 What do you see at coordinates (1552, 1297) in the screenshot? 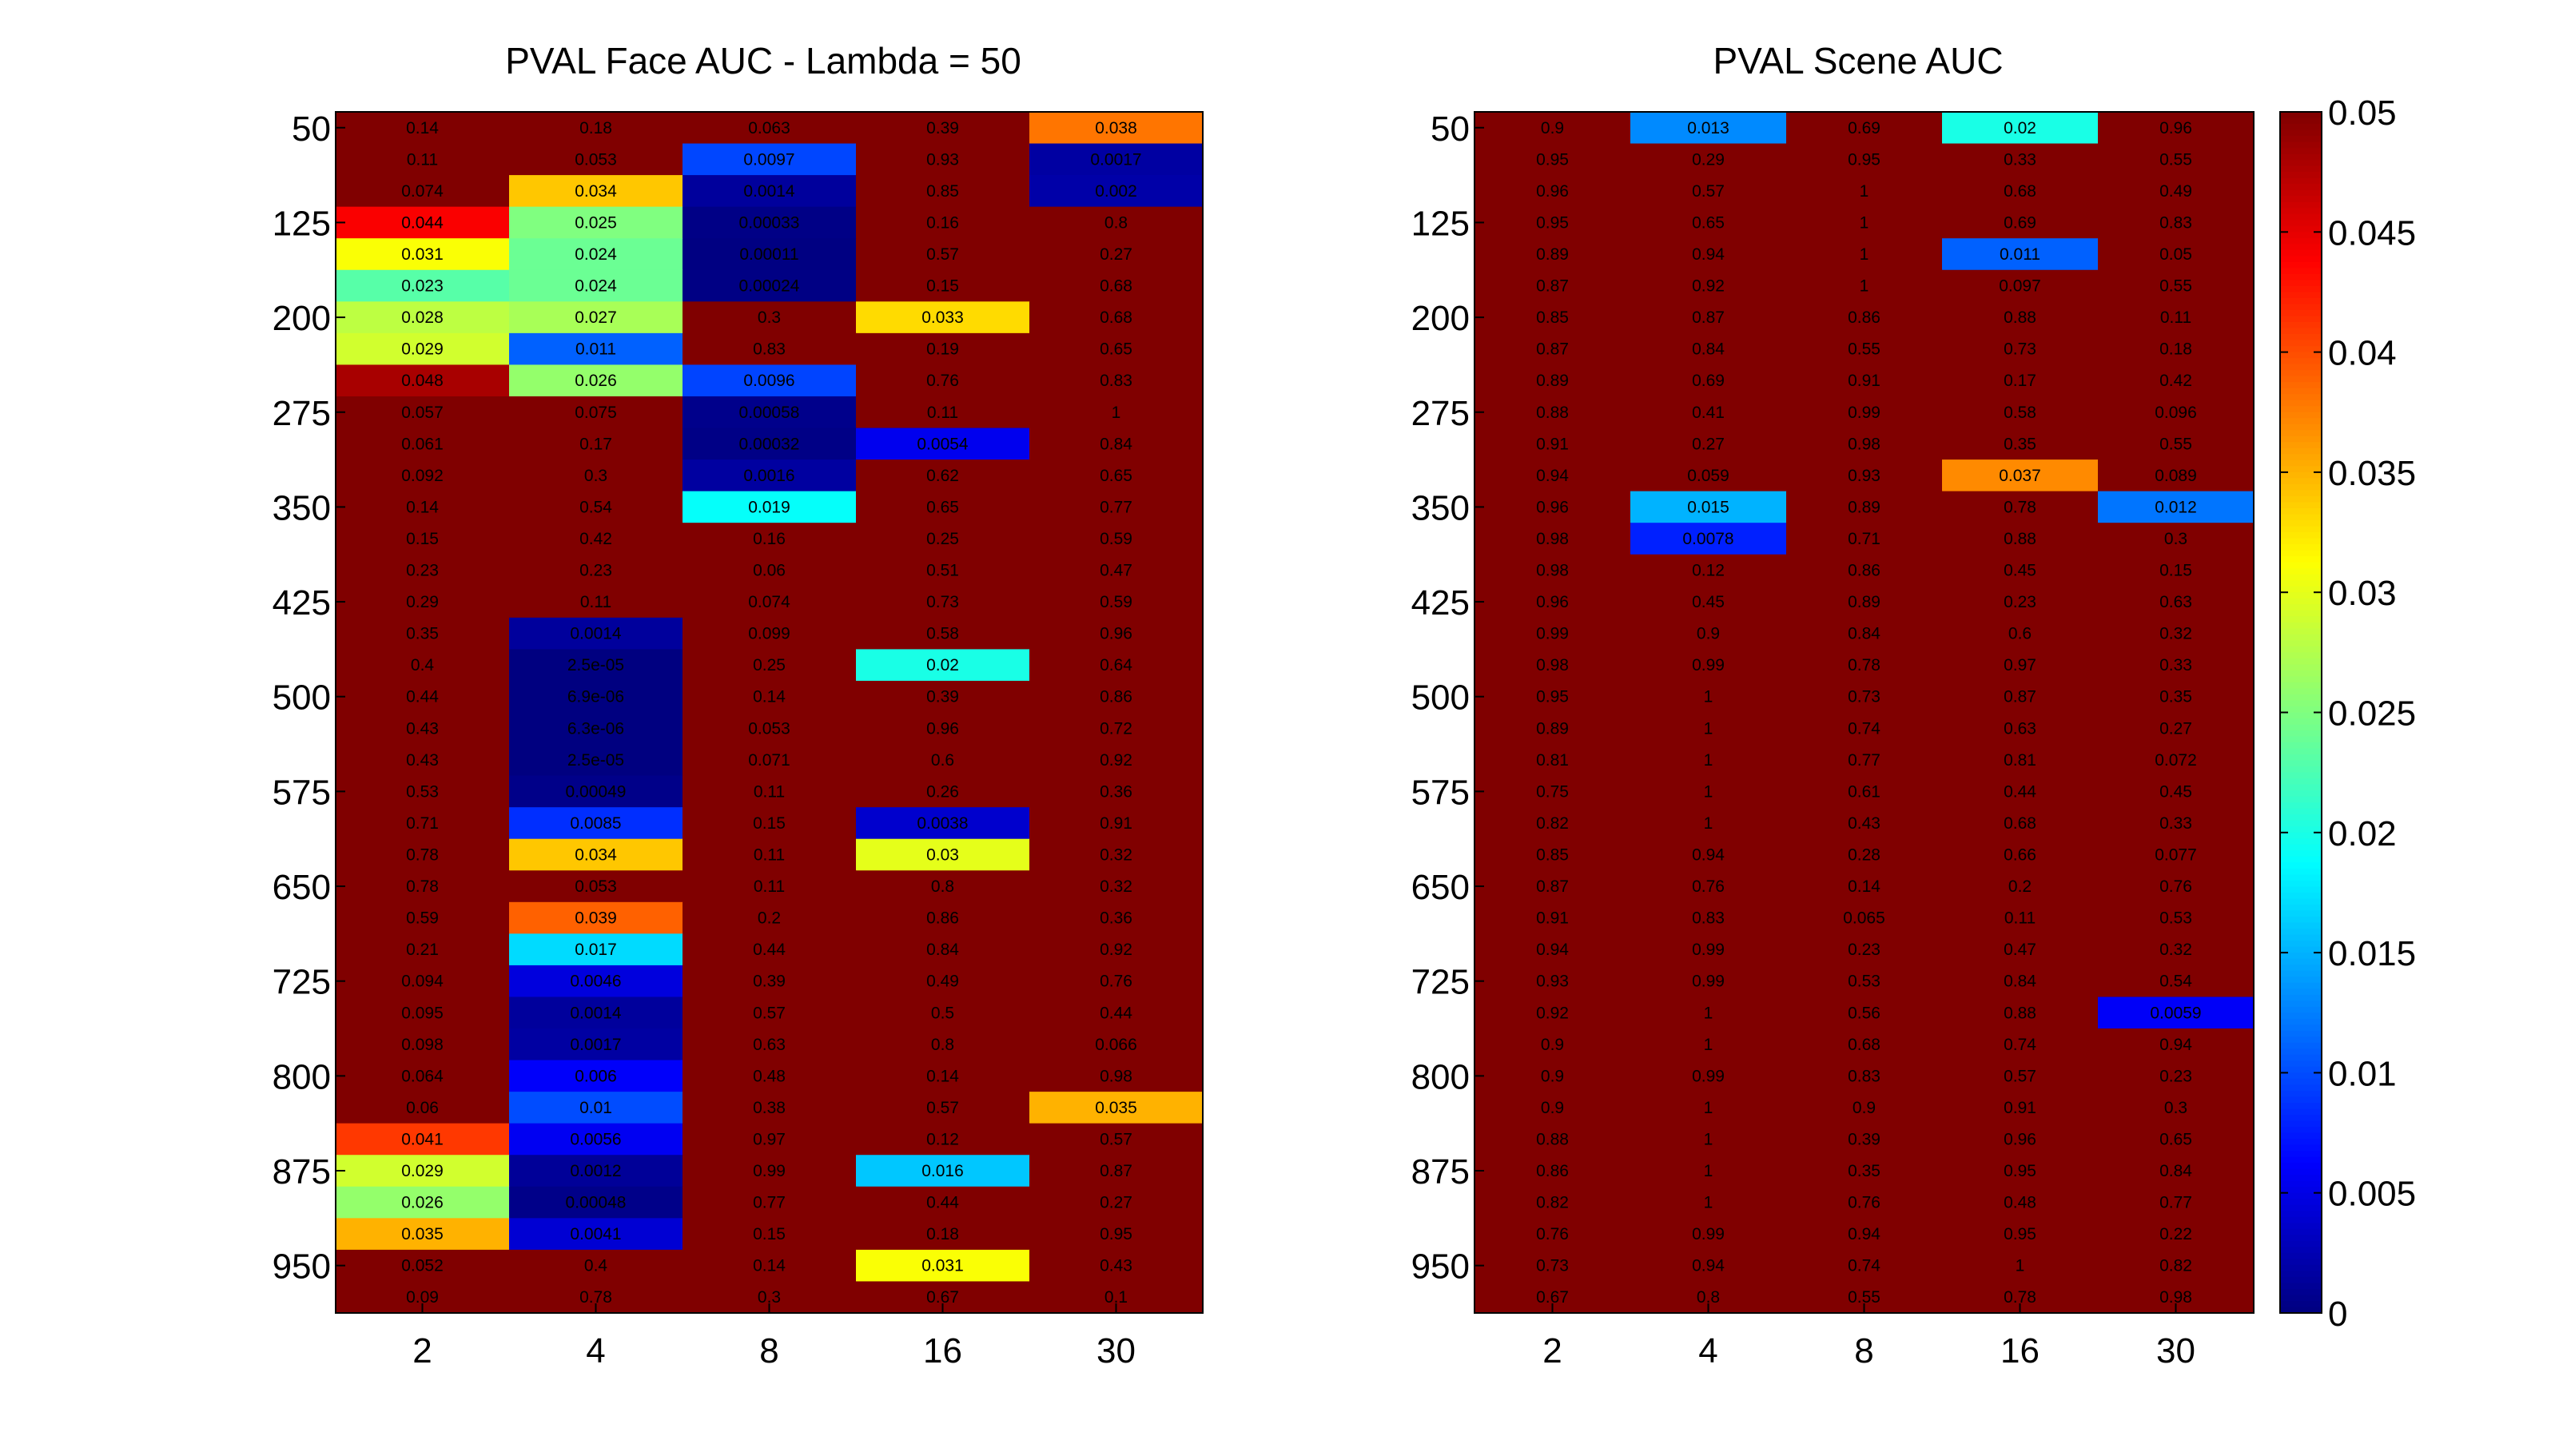
I see `scene-cell-label: 0.67` at bounding box center [1552, 1297].